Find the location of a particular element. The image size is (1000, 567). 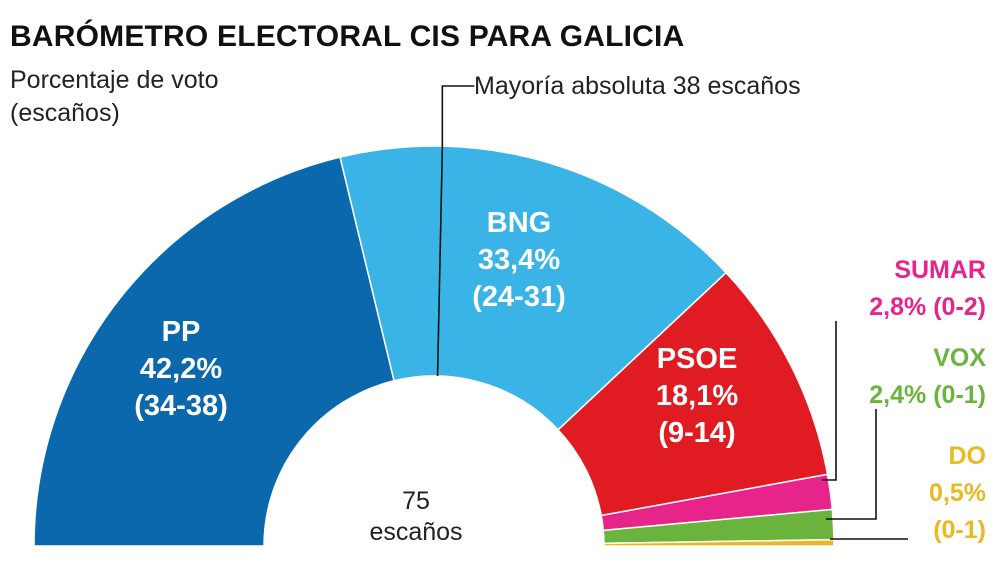

chart-subtitle: Porcentaje de voto (escaños) is located at coordinates (114, 97).